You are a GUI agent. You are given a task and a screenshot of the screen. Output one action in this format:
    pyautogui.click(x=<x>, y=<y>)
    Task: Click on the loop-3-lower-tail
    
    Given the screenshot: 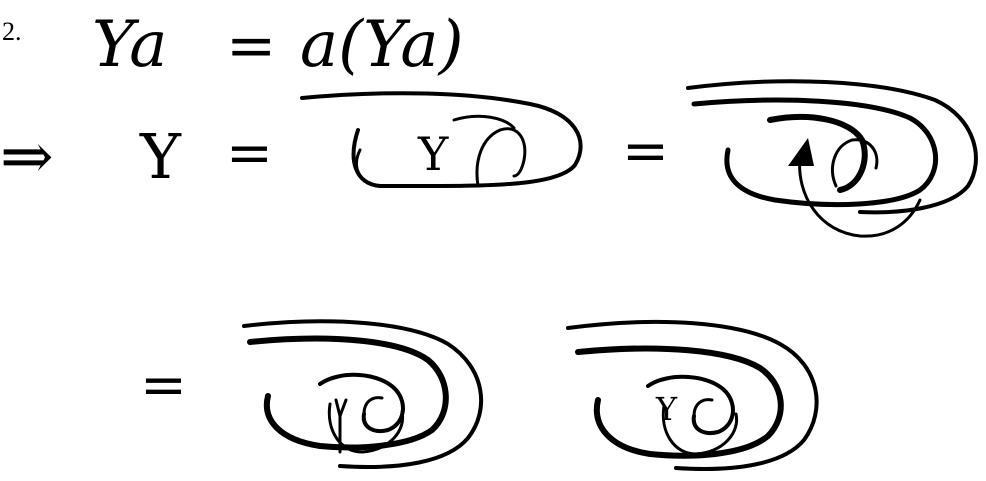 What is the action you would take?
    pyautogui.click(x=366, y=428)
    